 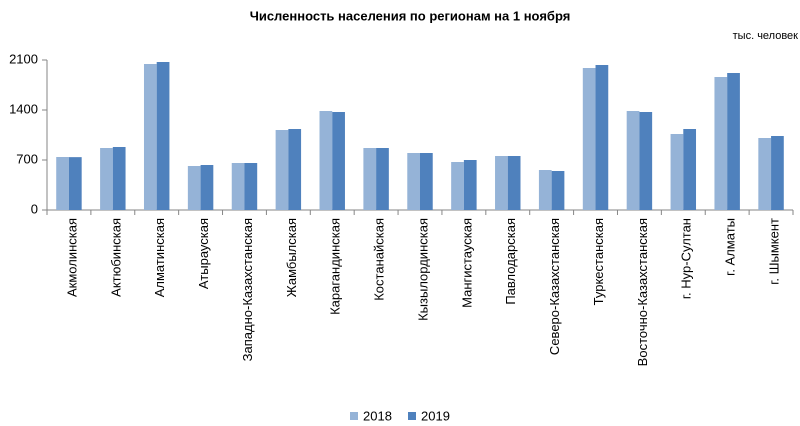 What do you see at coordinates (247, 289) in the screenshot?
I see `x-tick-label: Западно-Казахстанская` at bounding box center [247, 289].